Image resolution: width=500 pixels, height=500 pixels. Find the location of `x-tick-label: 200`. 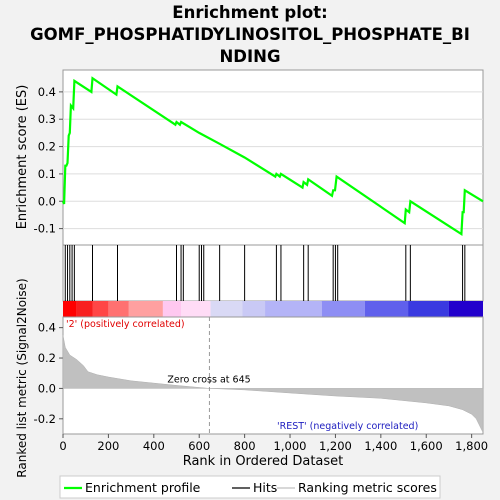

x-tick-label: 200 is located at coordinates (108, 446).